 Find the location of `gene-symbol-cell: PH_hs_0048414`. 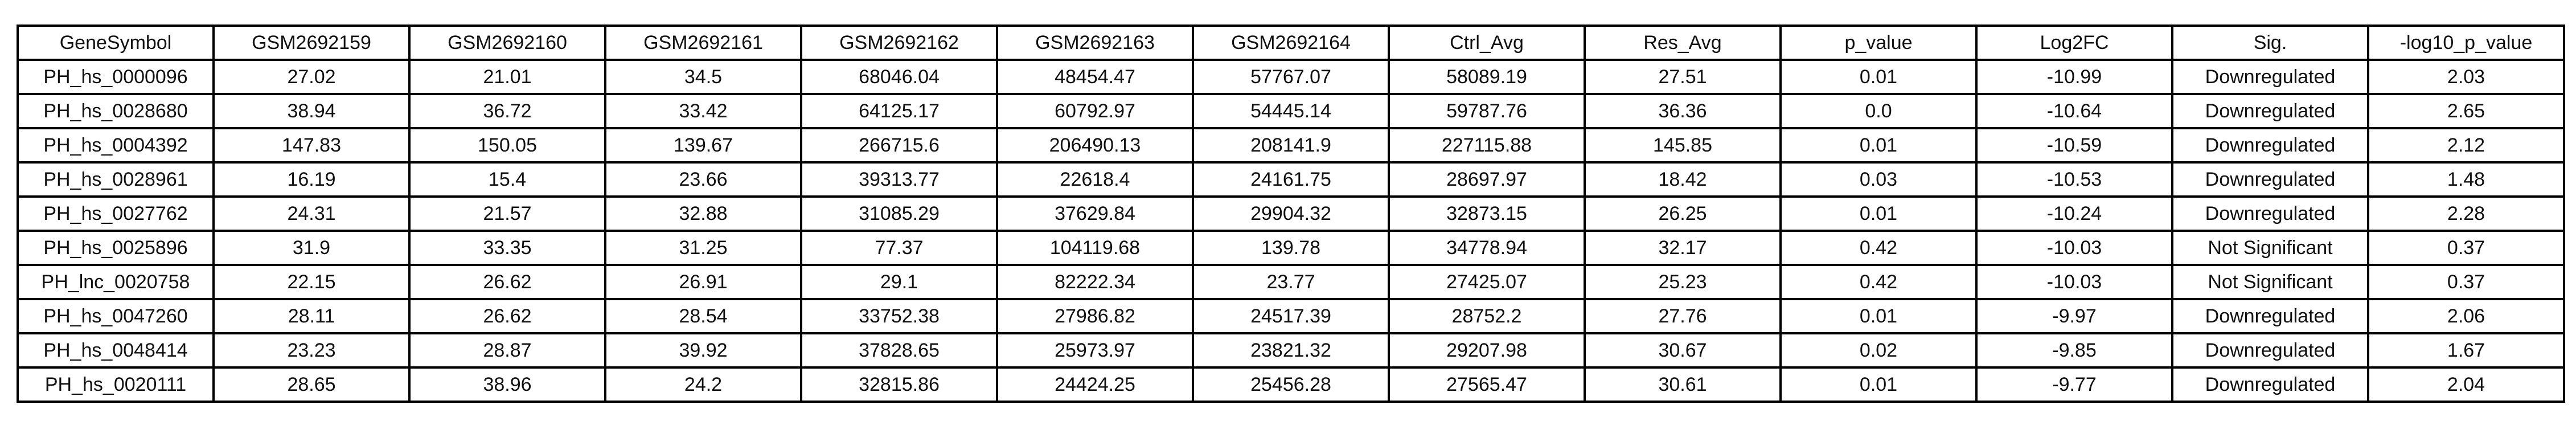

gene-symbol-cell: PH_hs_0048414 is located at coordinates (116, 351).